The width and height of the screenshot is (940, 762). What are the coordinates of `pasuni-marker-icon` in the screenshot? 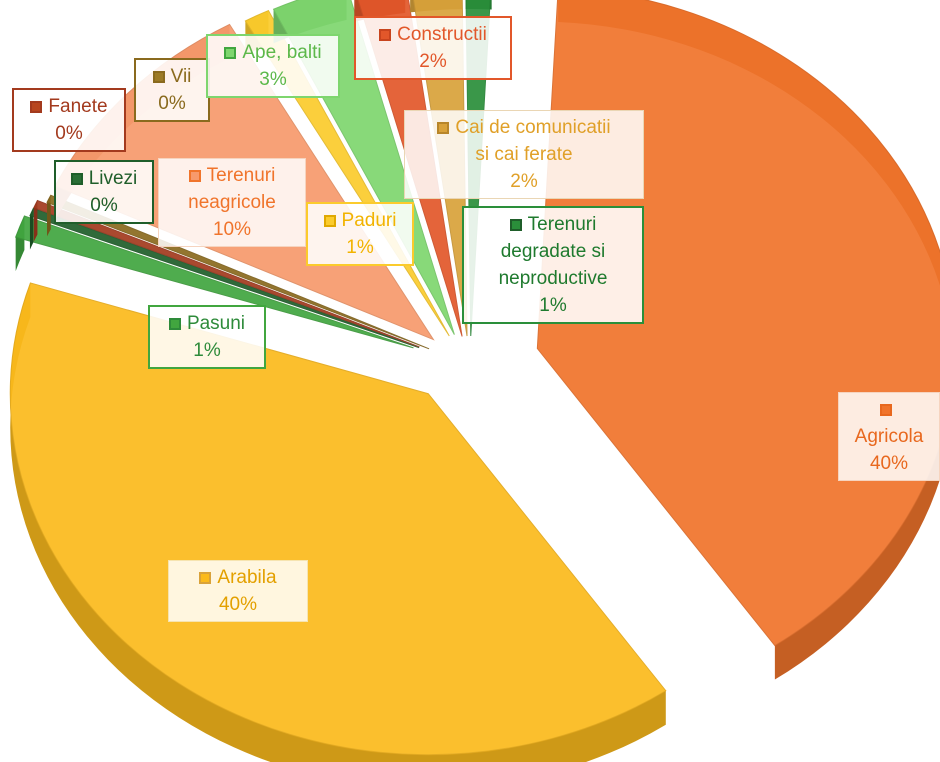 It's located at (174, 323).